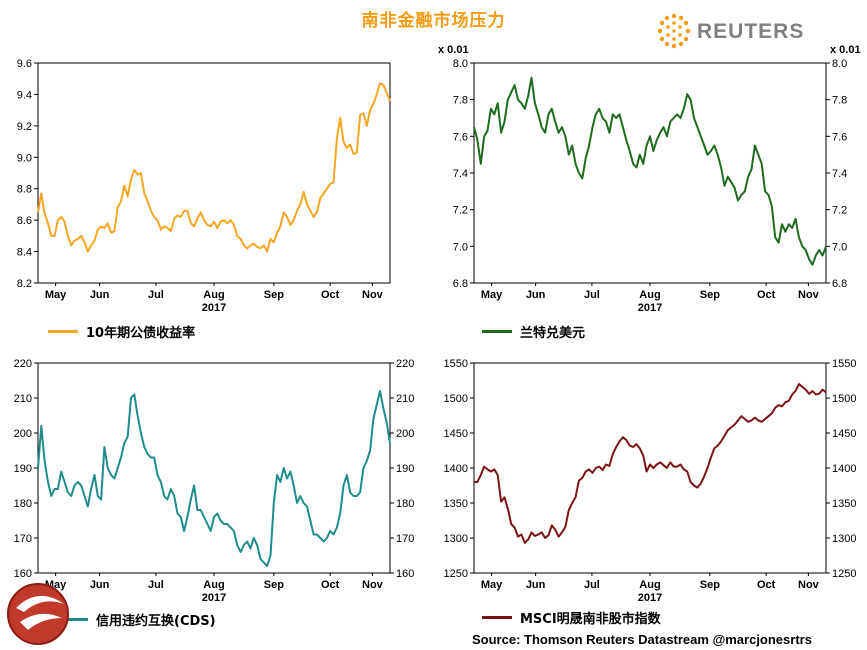  What do you see at coordinates (405, 504) in the screenshot?
I see `cds-ytick-label-right: 180` at bounding box center [405, 504].